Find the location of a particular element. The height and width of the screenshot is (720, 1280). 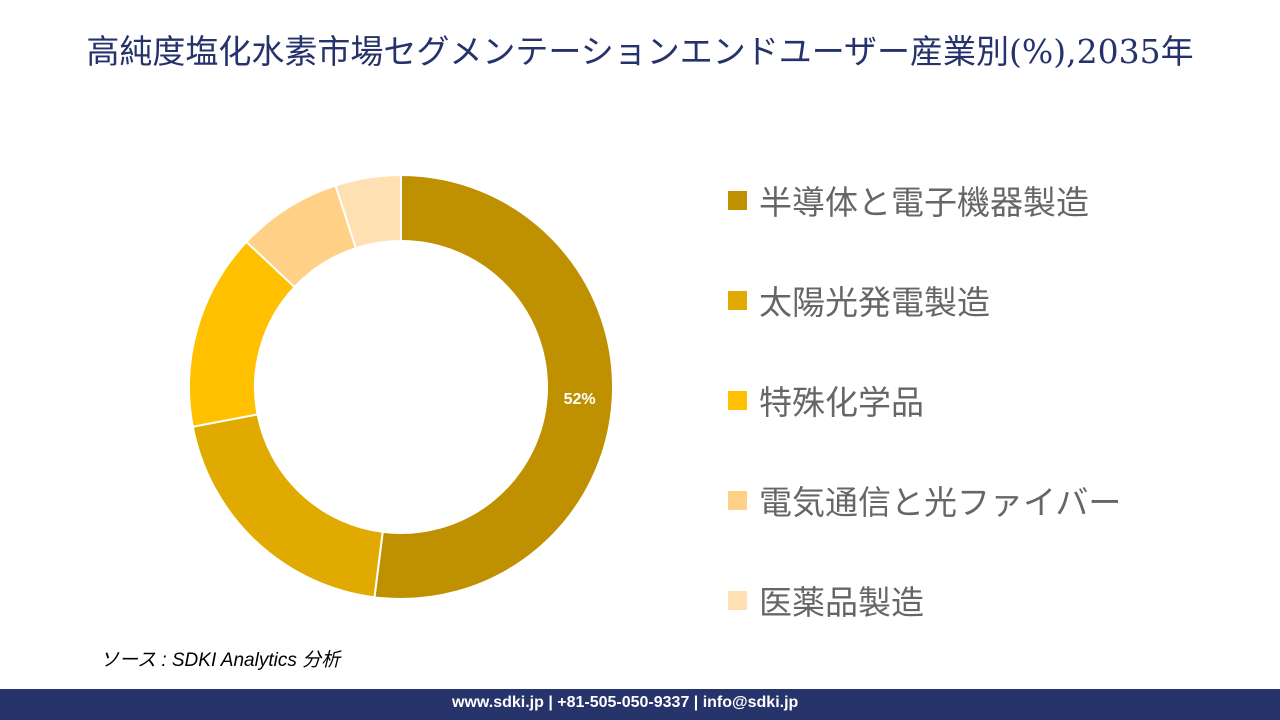

legend-item: 医薬品製造 is located at coordinates (924, 600).